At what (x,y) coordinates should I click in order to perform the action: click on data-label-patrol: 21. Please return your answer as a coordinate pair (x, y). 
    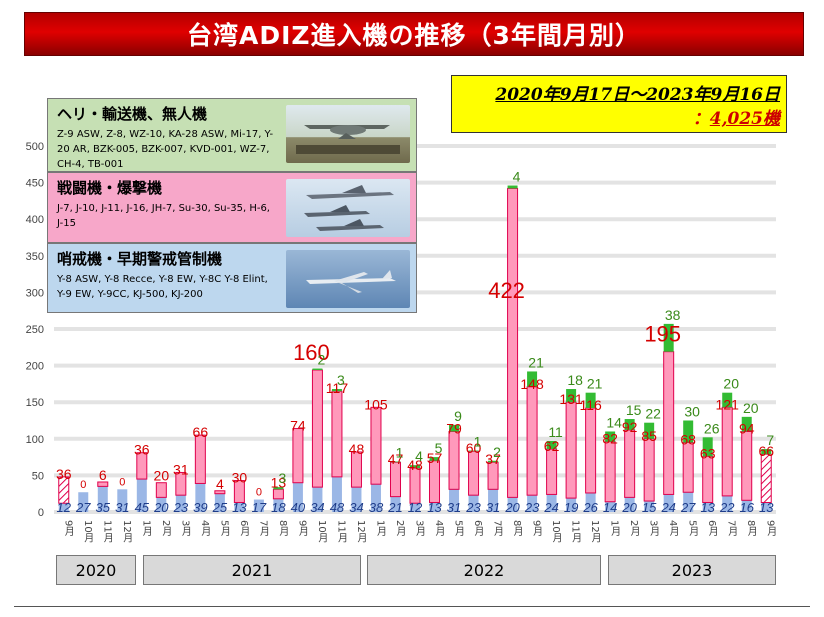
    Looking at the image, I should click on (394, 507).